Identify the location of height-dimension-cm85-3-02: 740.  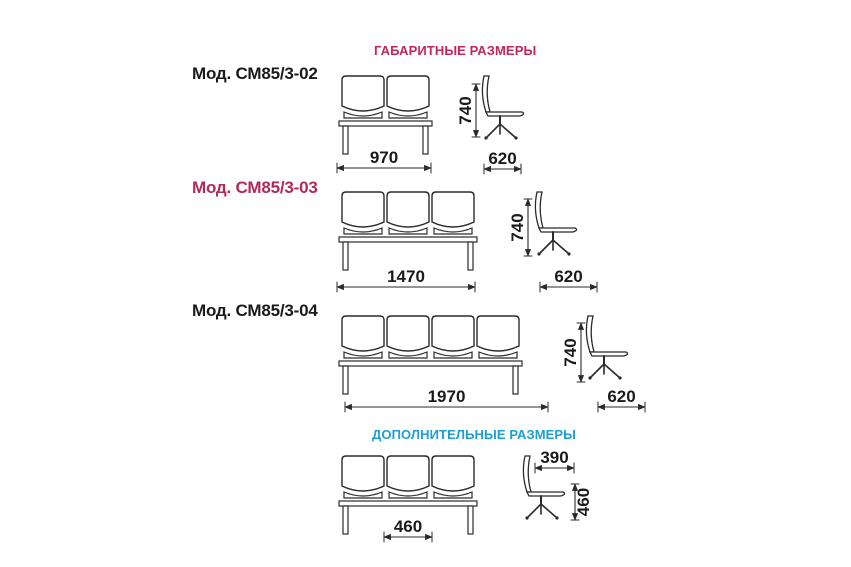
(468, 110).